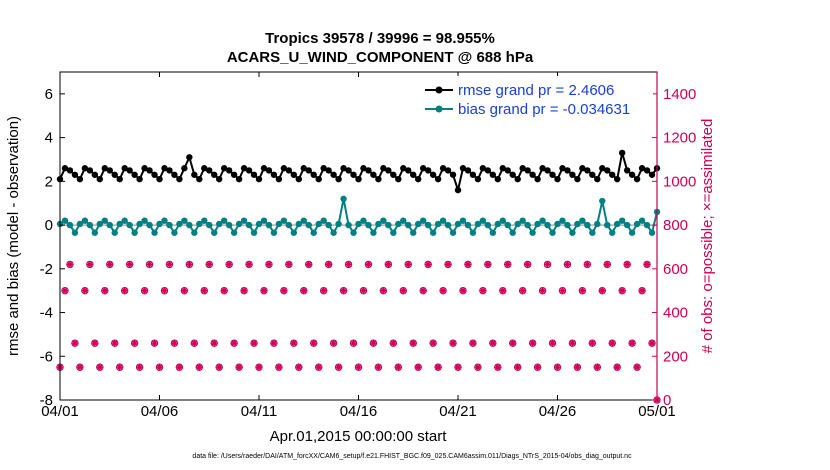 This screenshot has width=830, height=470. I want to click on y-right-tick-label: 1400, so click(679, 94).